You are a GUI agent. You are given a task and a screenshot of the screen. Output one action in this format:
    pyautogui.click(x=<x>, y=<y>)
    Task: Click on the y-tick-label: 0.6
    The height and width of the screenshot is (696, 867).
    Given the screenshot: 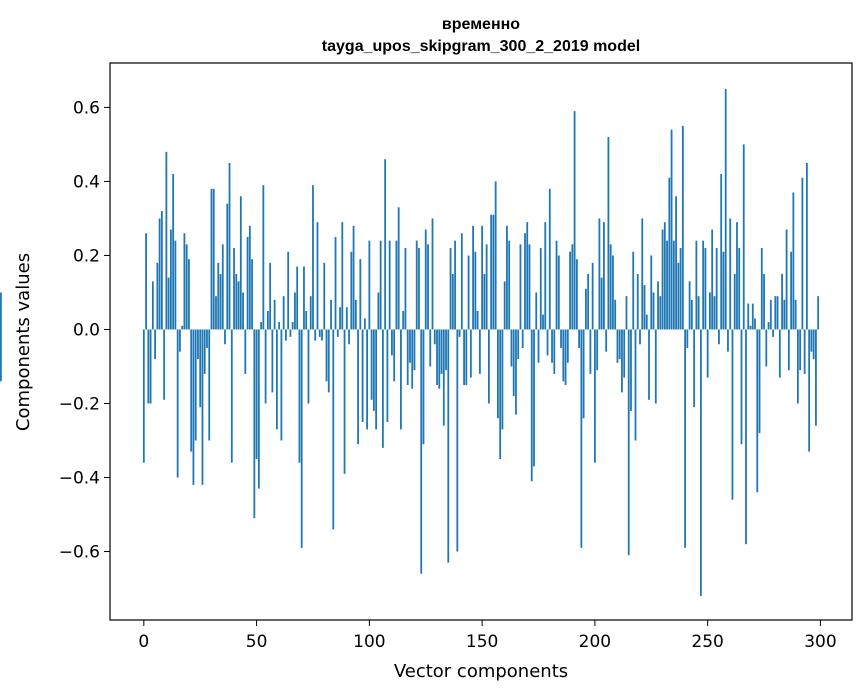 What is the action you would take?
    pyautogui.click(x=86, y=108)
    